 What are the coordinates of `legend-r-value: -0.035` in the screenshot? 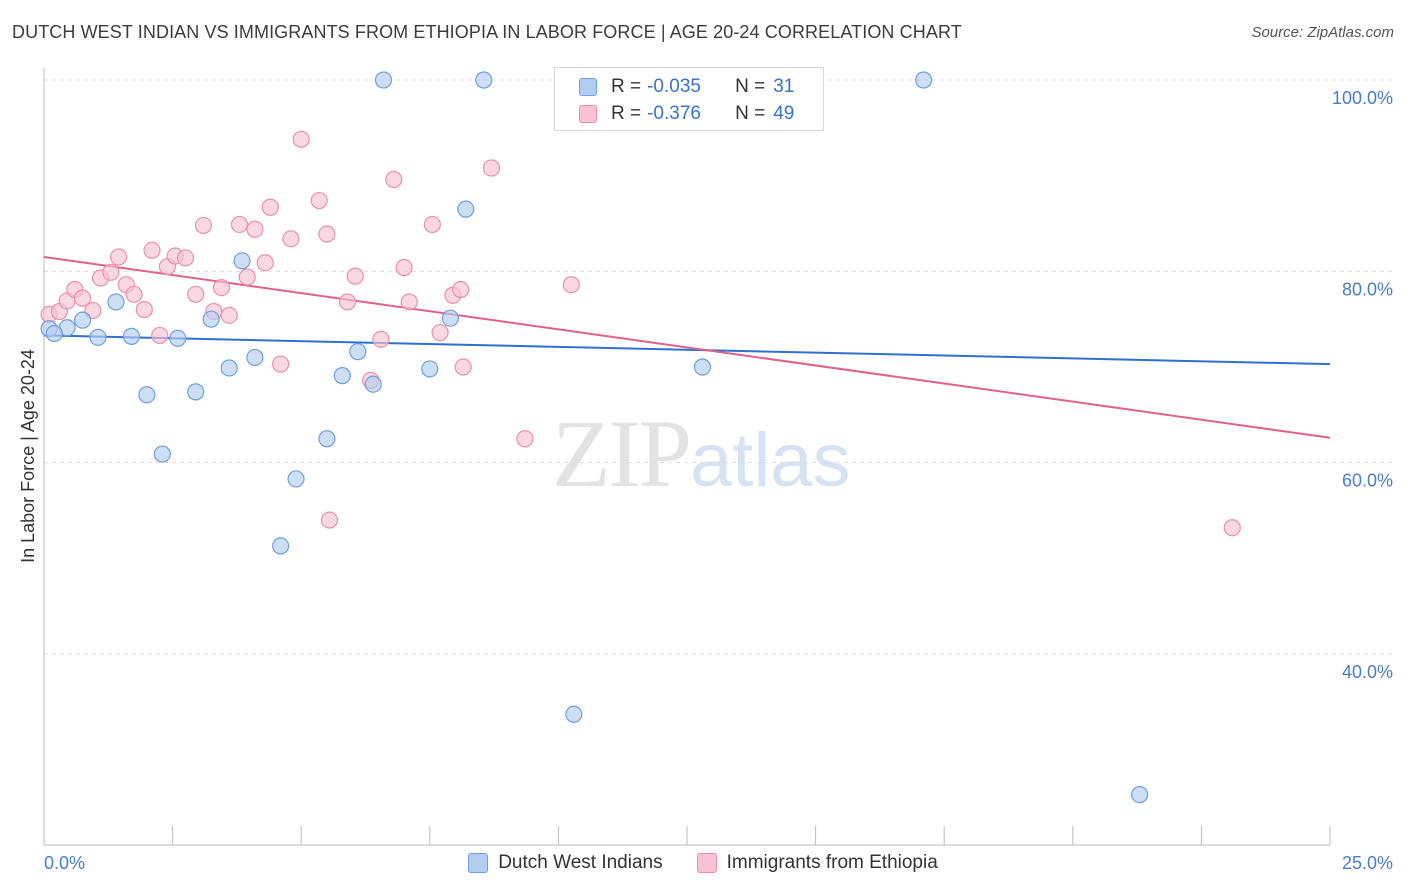 It's located at (674, 86).